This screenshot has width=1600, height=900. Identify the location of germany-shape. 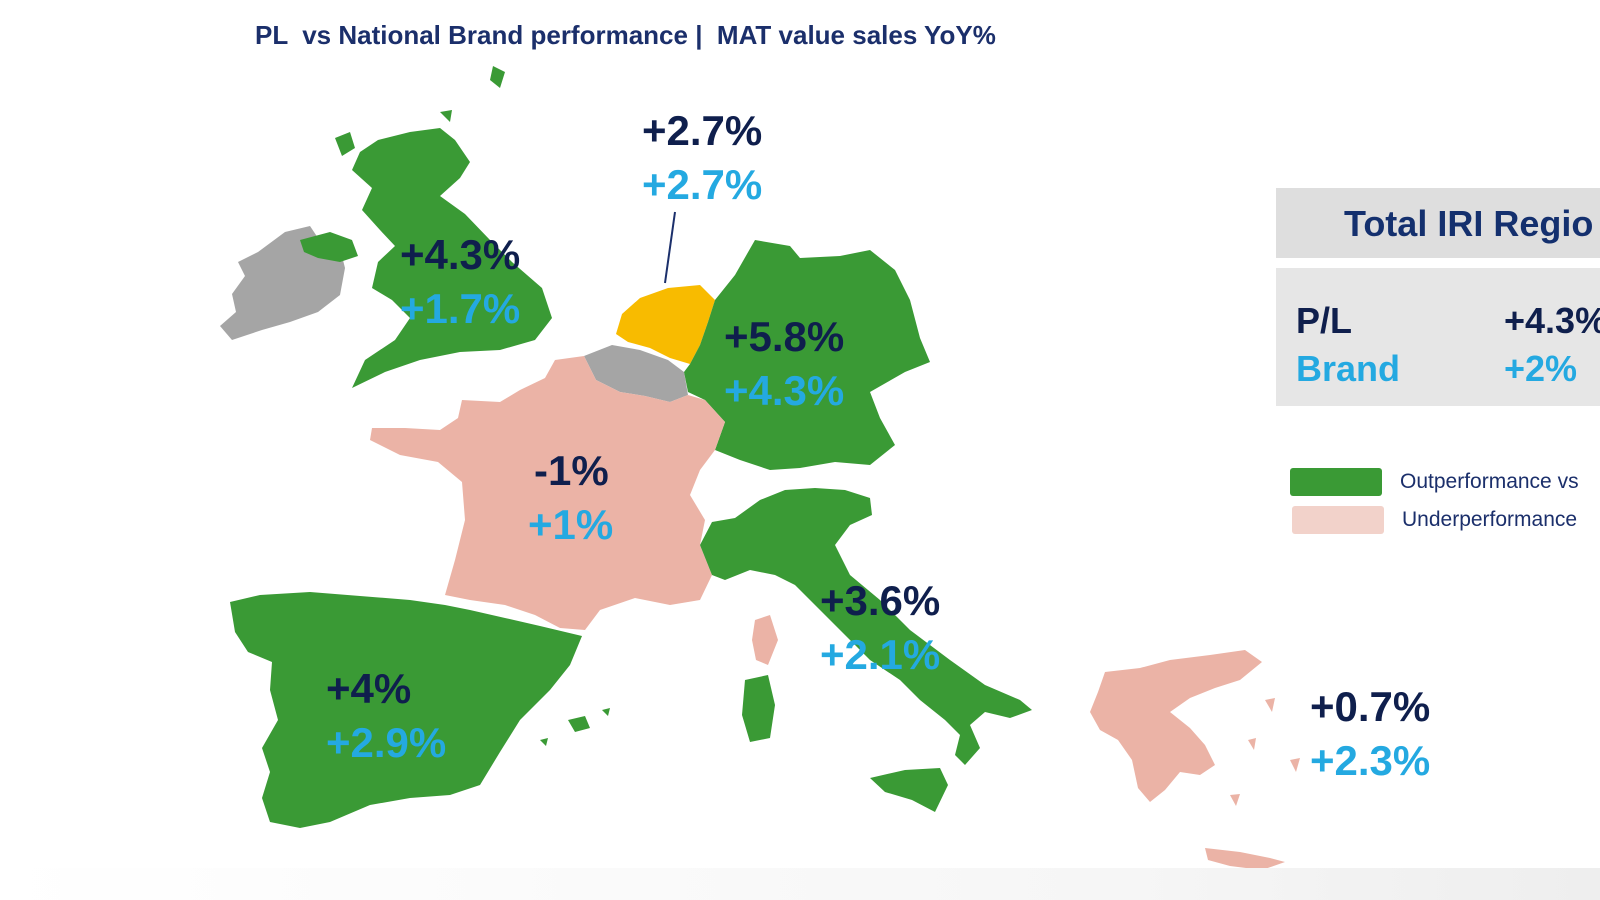
(807, 355).